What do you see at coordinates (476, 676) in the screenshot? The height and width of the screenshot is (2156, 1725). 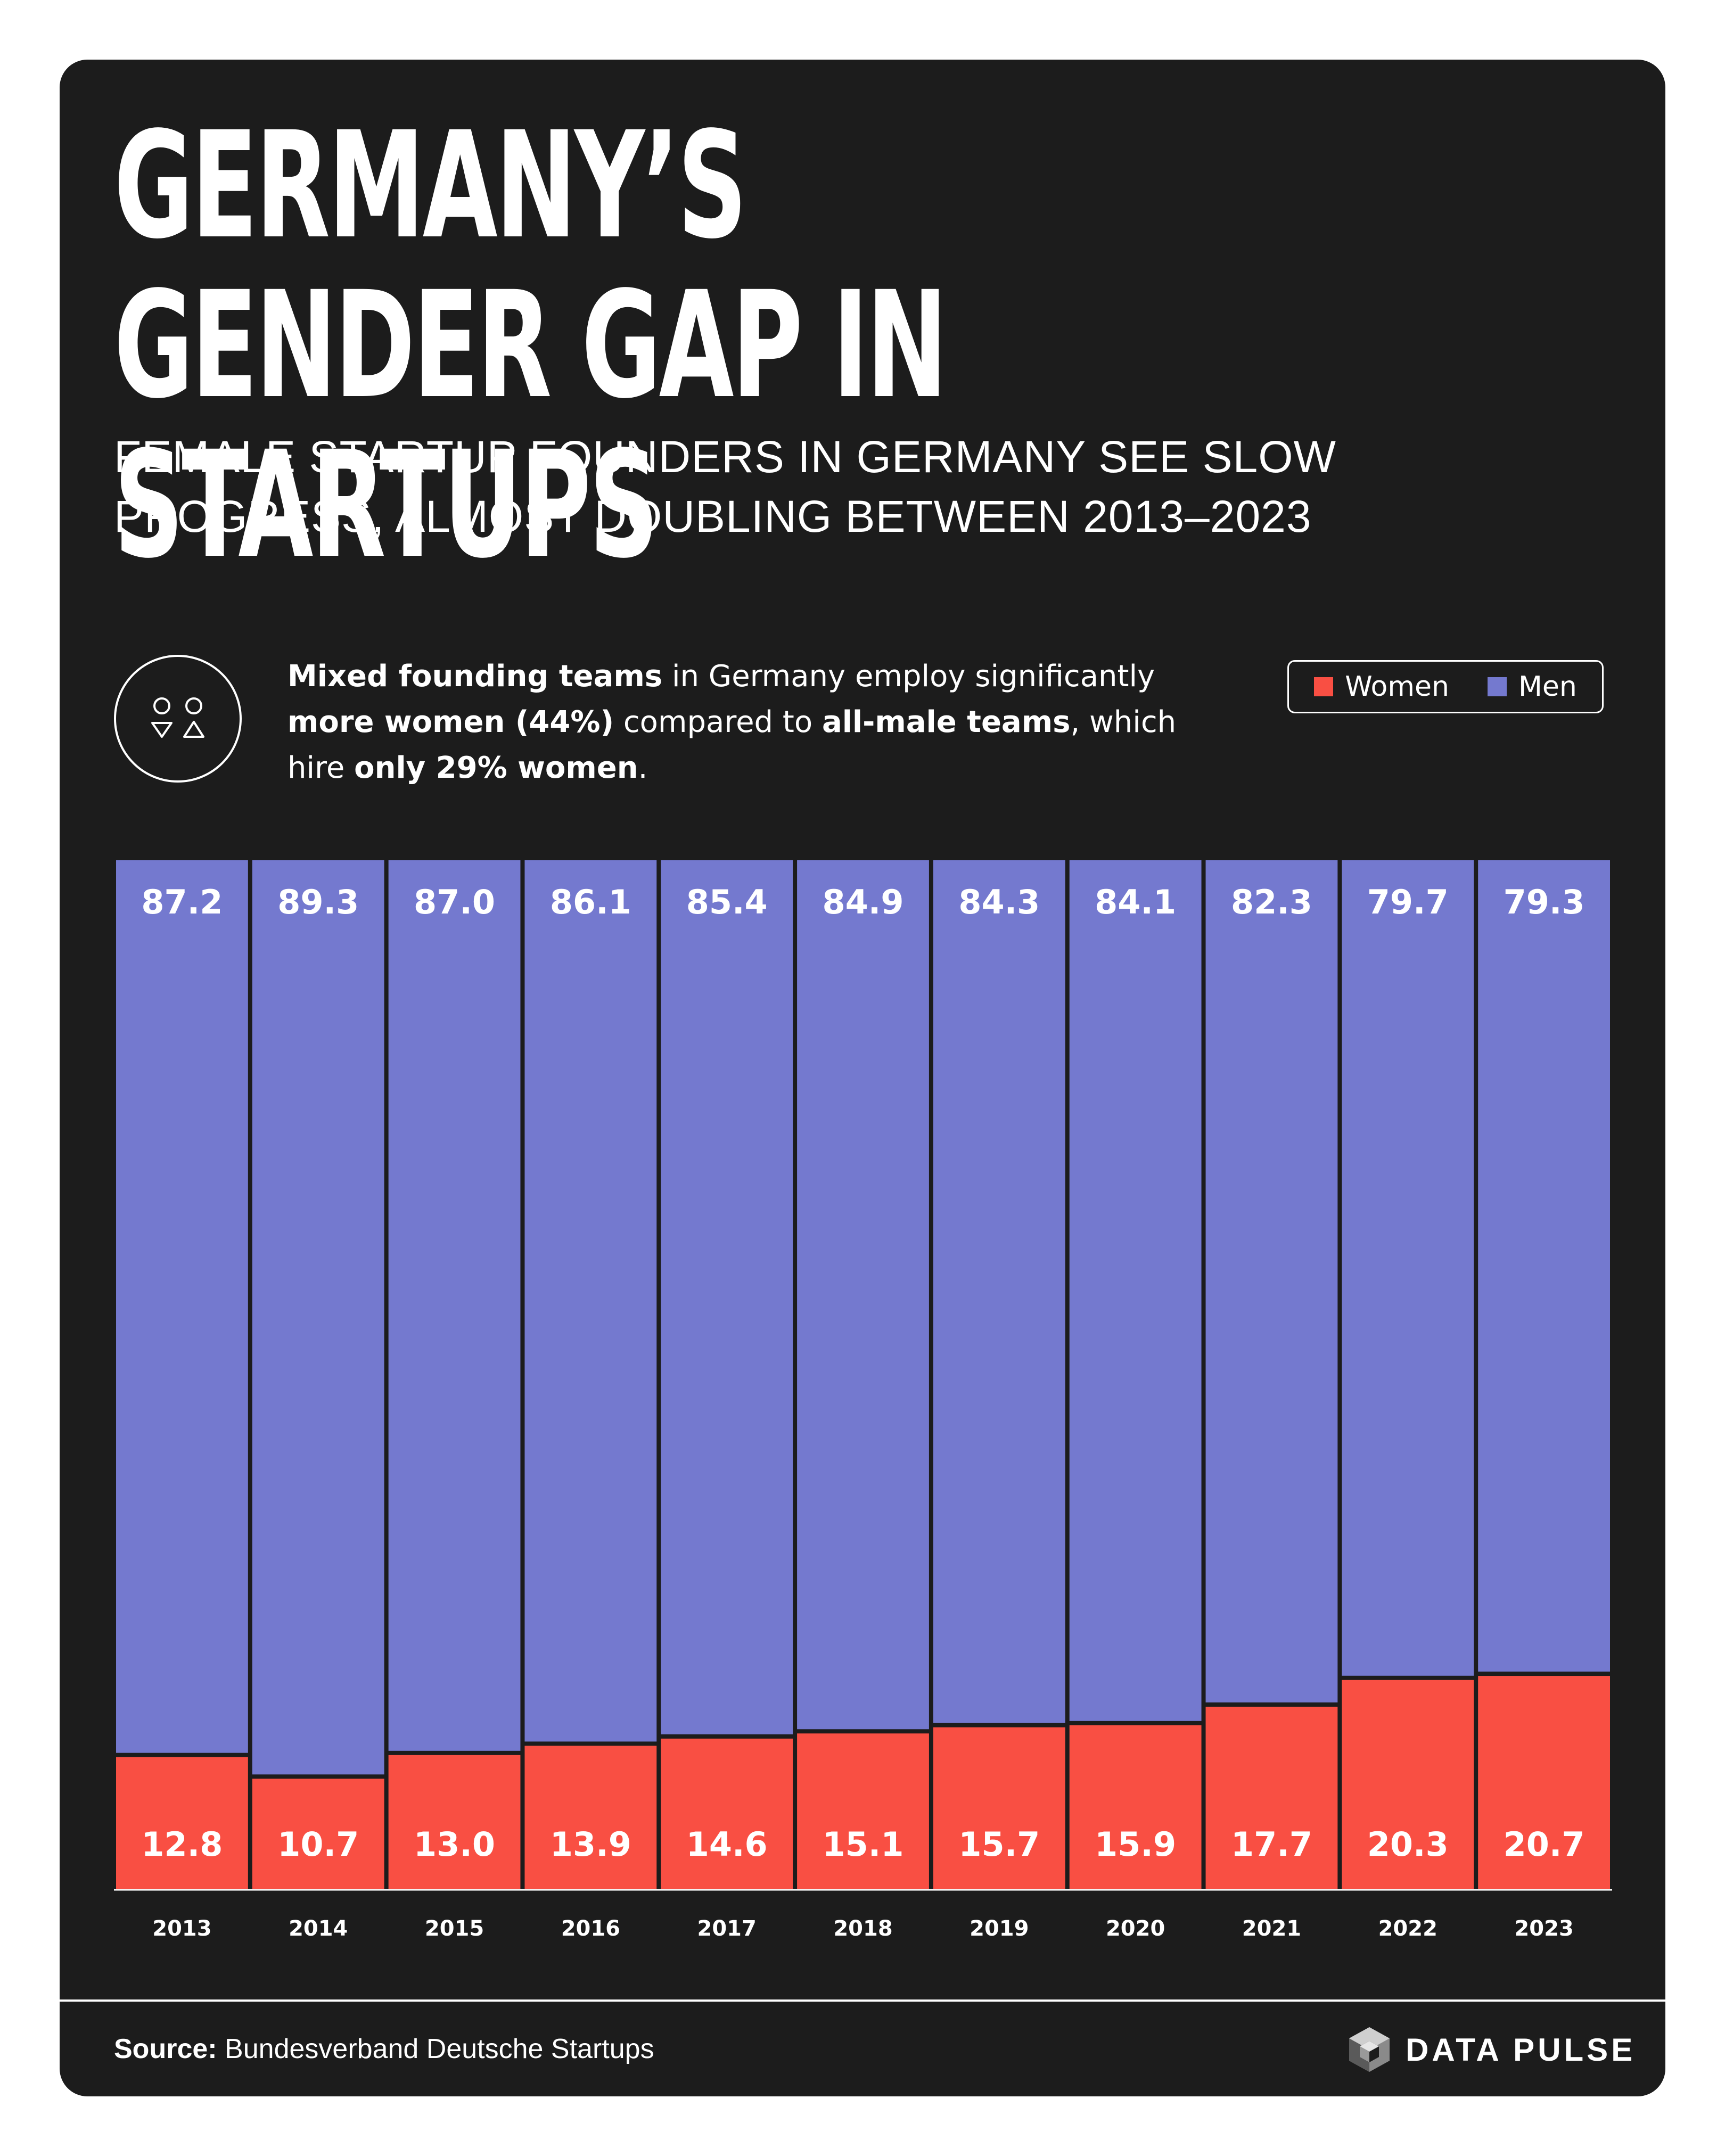 I see `callout-bold: Mixed founding teams` at bounding box center [476, 676].